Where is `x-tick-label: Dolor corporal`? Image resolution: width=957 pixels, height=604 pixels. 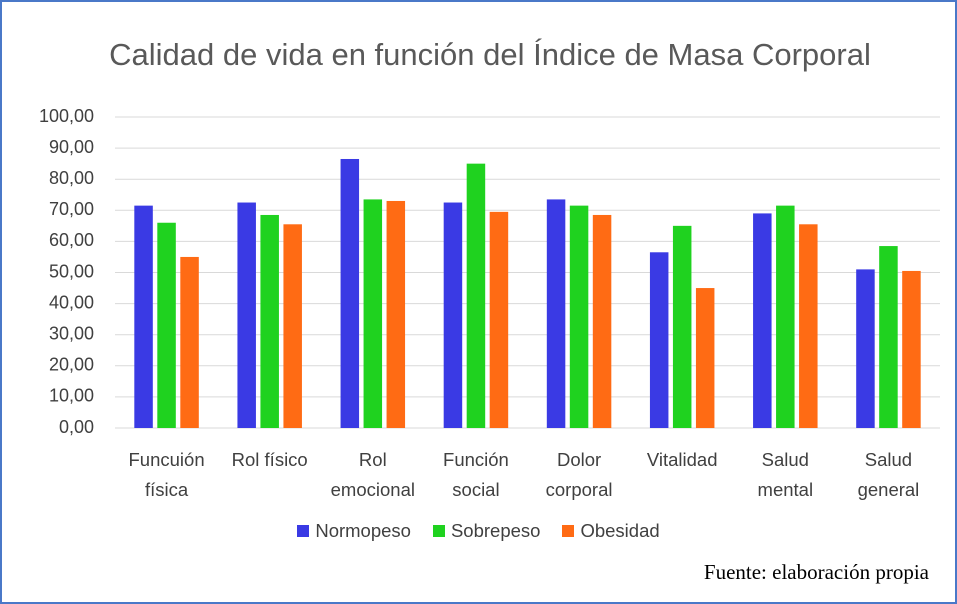
x-tick-label: Dolor corporal is located at coordinates (579, 474).